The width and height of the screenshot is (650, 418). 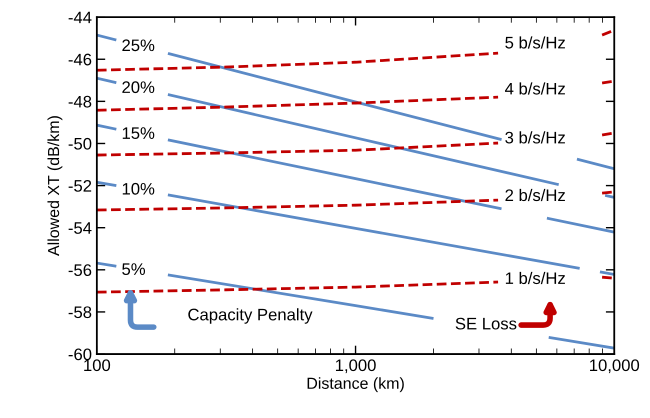 I want to click on series-label: 20%, so click(x=138, y=87).